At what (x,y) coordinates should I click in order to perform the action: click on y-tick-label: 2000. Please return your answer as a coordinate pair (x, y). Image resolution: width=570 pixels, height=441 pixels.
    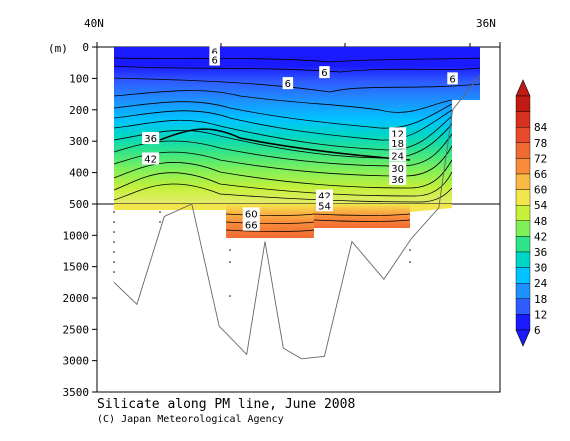
    Looking at the image, I should click on (76, 298).